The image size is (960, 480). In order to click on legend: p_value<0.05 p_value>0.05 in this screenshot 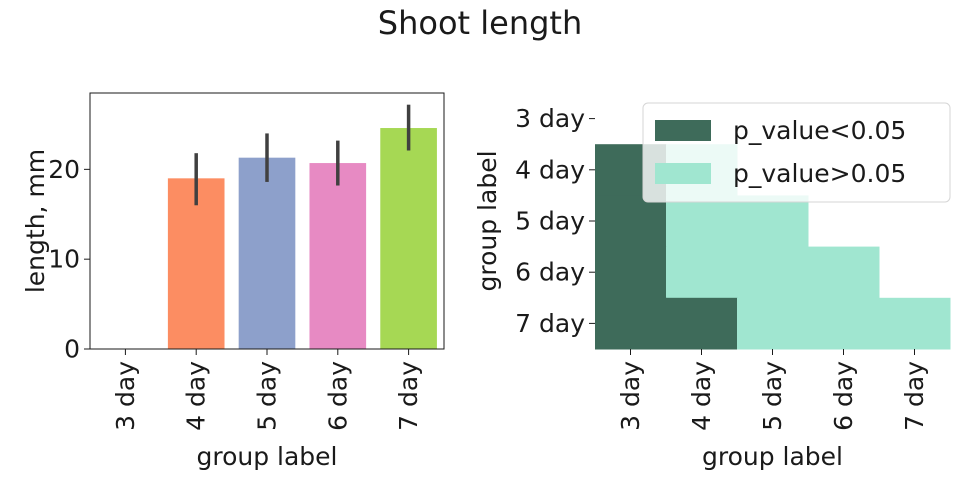, I will do `click(796, 152)`.